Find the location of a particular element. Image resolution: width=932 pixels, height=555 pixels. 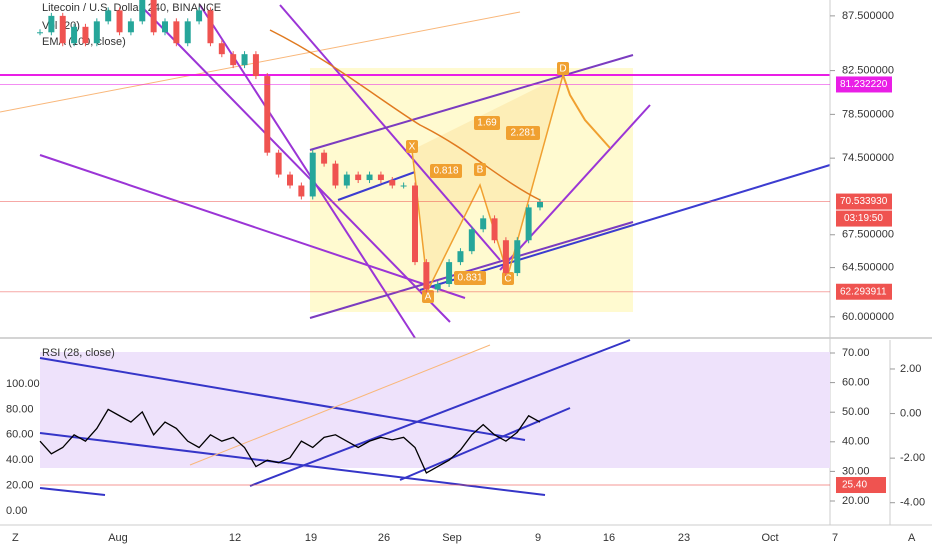

ema-line is located at coordinates (405, 115).